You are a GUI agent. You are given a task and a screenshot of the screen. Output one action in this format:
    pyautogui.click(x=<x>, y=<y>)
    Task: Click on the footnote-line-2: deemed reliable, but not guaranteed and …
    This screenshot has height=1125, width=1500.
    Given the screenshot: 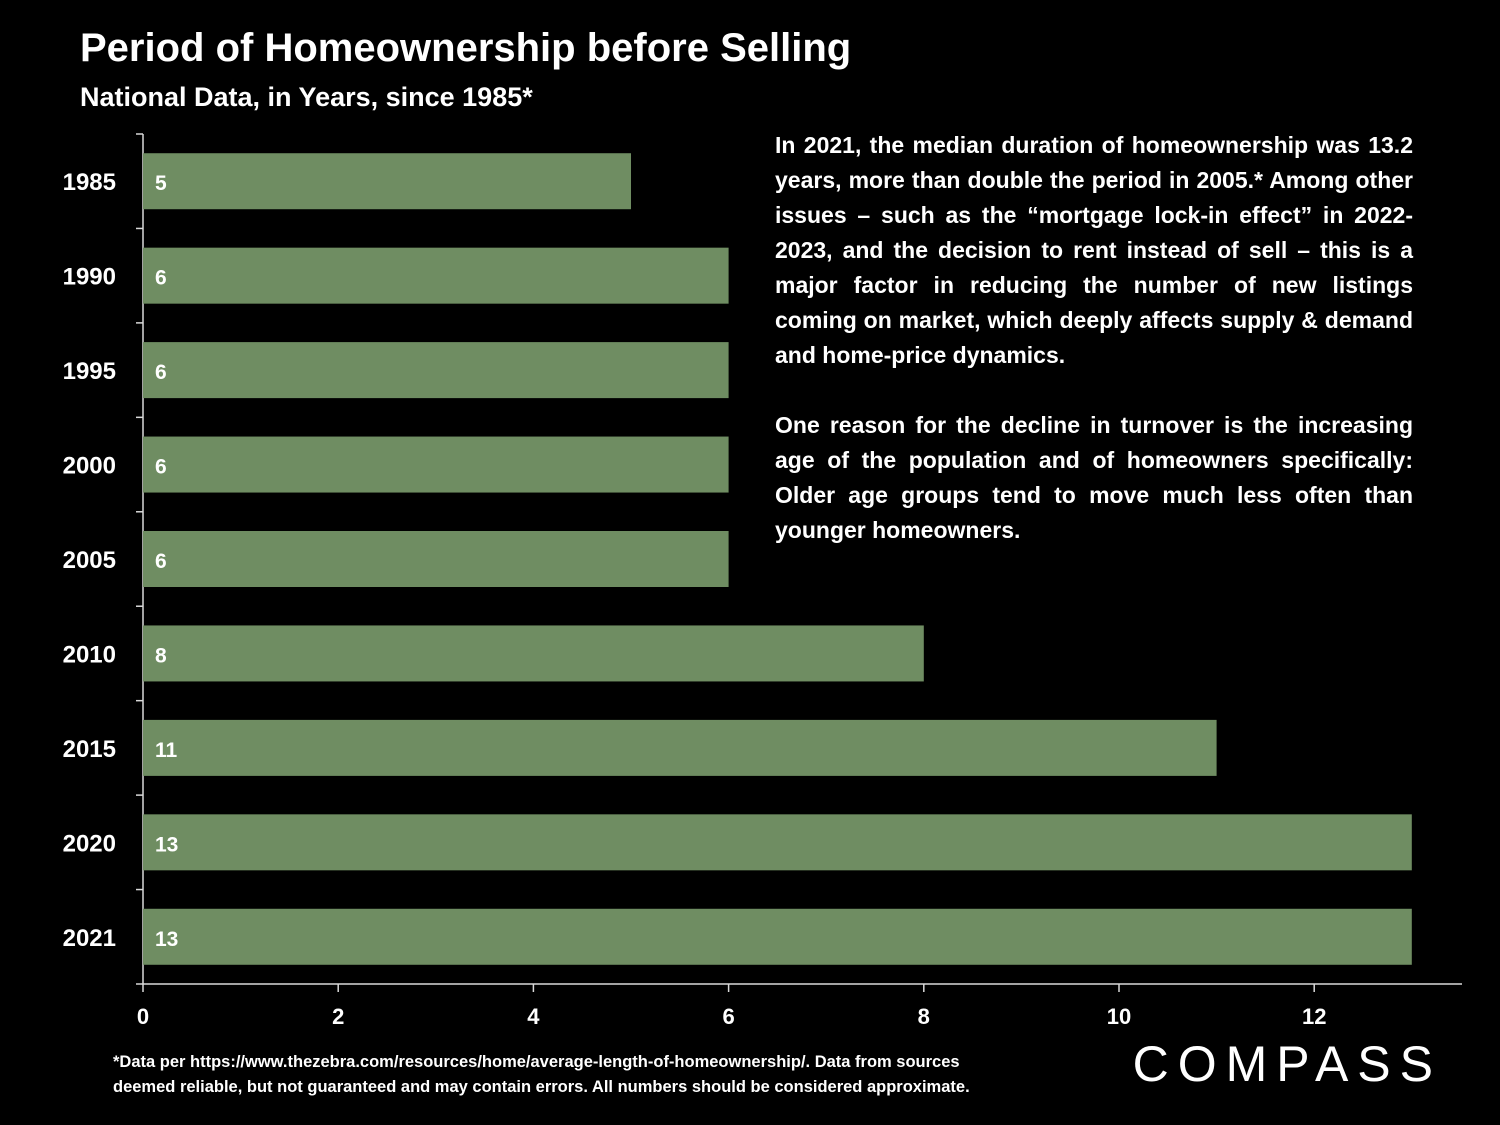 What is the action you would take?
    pyautogui.click(x=541, y=1087)
    